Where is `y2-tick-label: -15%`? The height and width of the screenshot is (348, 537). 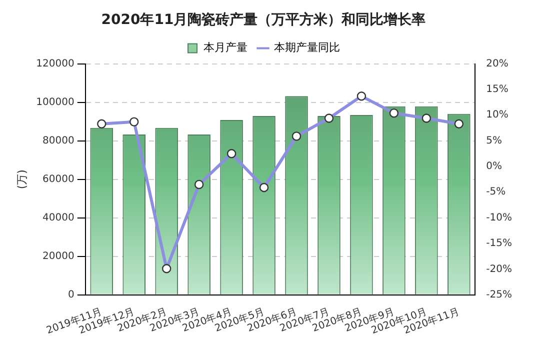
y2-tick-label: -15% is located at coordinates (499, 244).